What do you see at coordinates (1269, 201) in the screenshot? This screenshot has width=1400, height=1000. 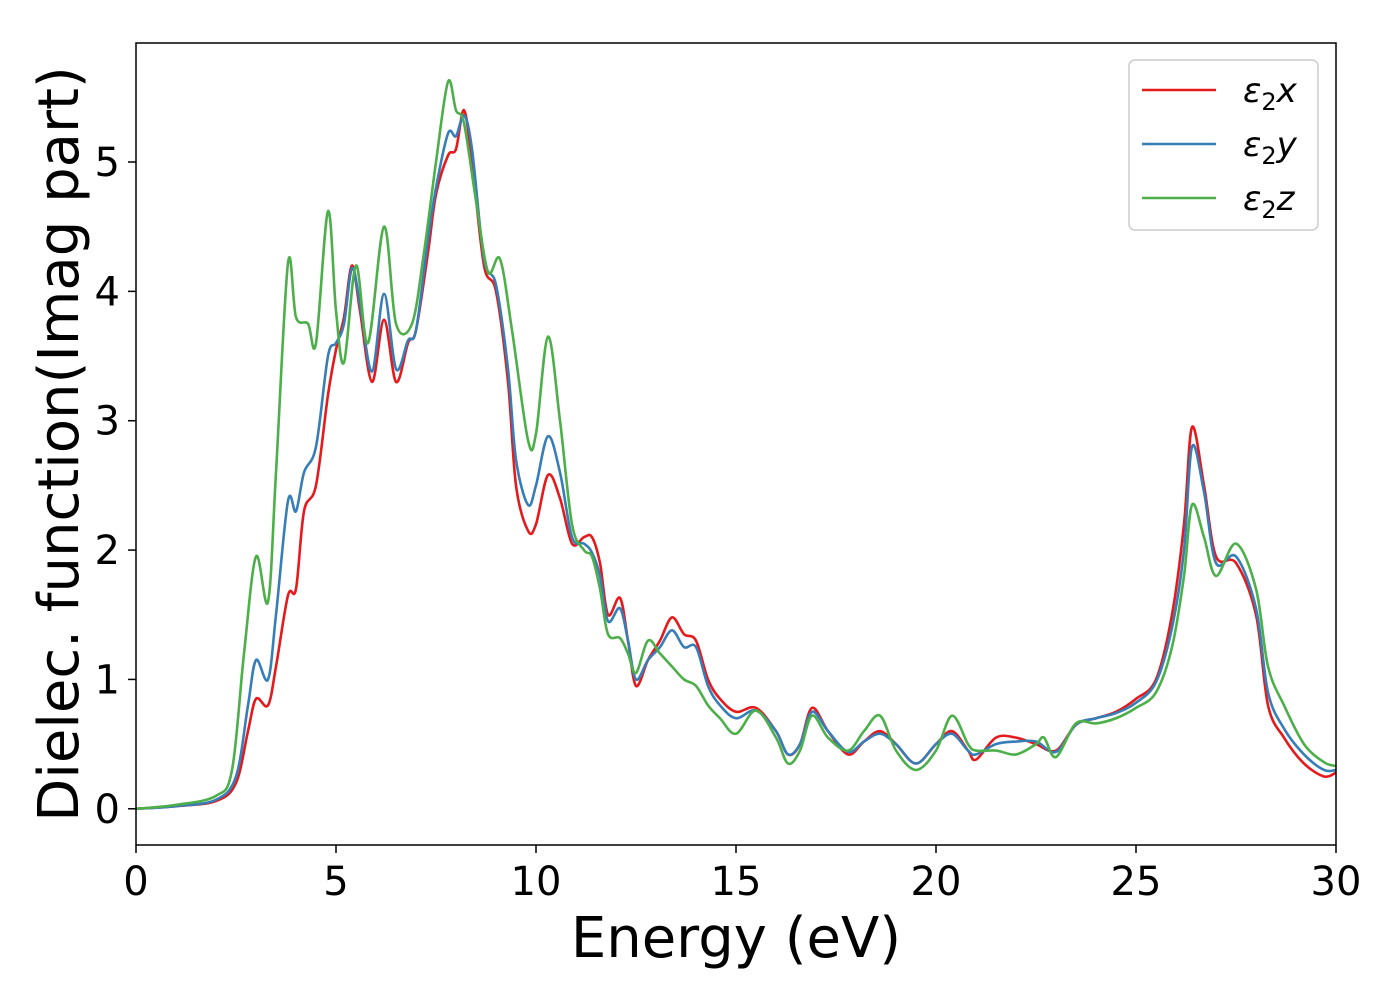 I see `legend-label-z: ε2z` at bounding box center [1269, 201].